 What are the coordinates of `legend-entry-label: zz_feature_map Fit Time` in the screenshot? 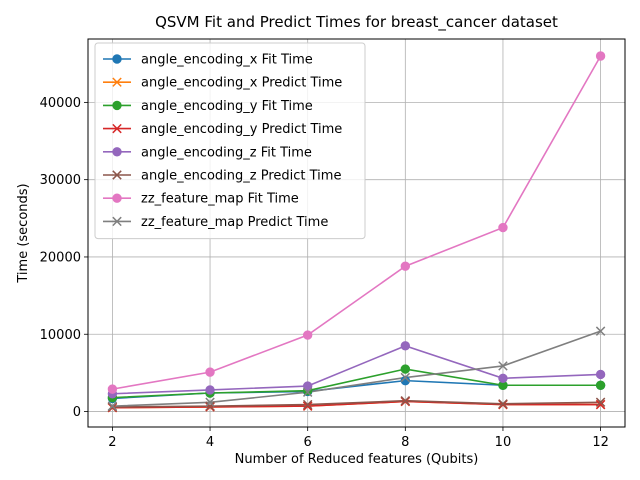 It's located at (220, 199).